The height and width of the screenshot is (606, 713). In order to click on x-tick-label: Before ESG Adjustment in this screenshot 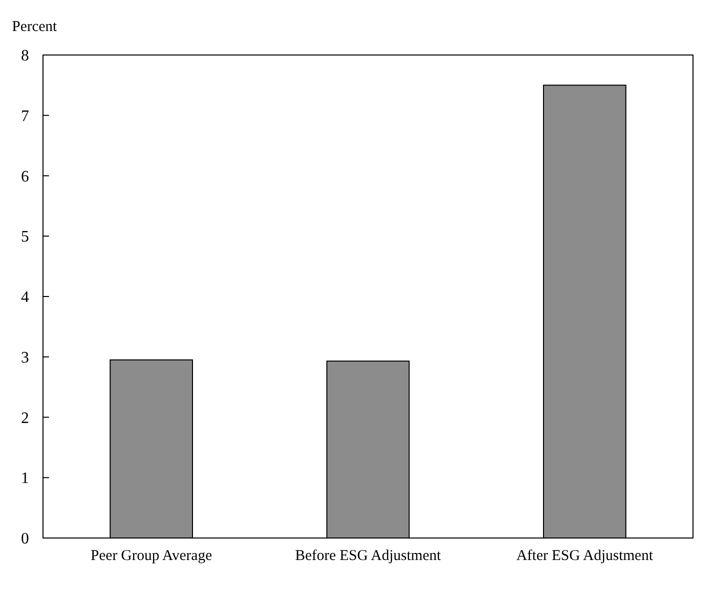, I will do `click(368, 556)`.